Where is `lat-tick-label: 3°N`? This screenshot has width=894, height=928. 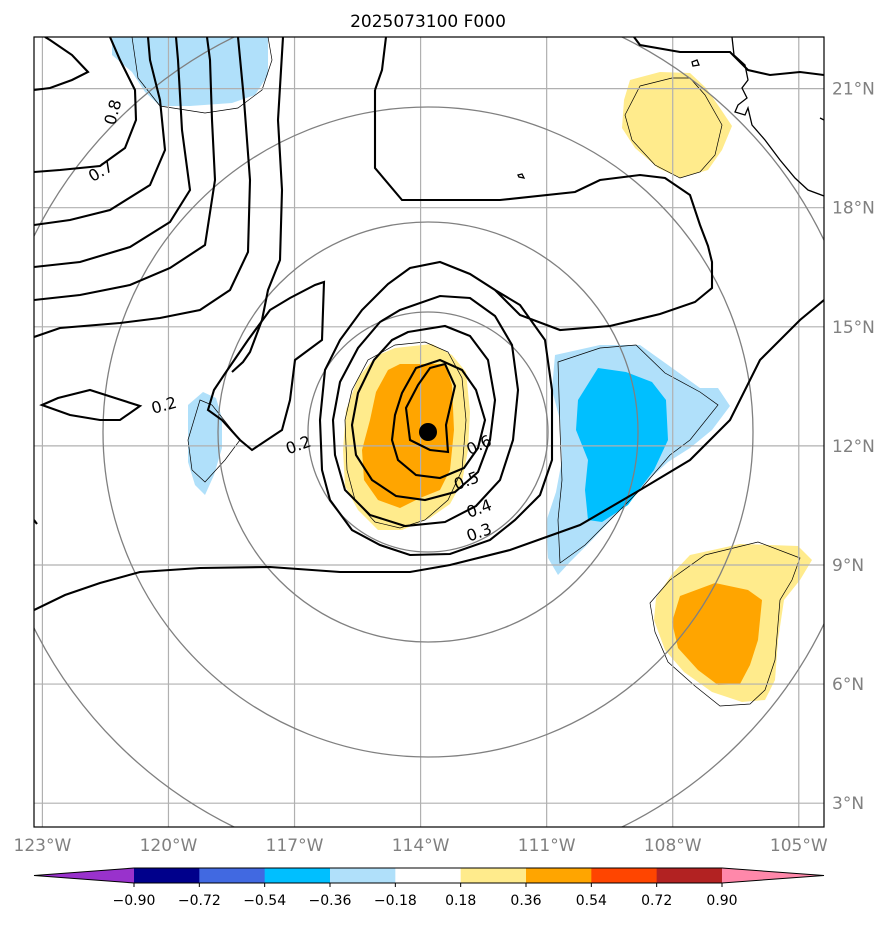 lat-tick-label: 3°N is located at coordinates (848, 804).